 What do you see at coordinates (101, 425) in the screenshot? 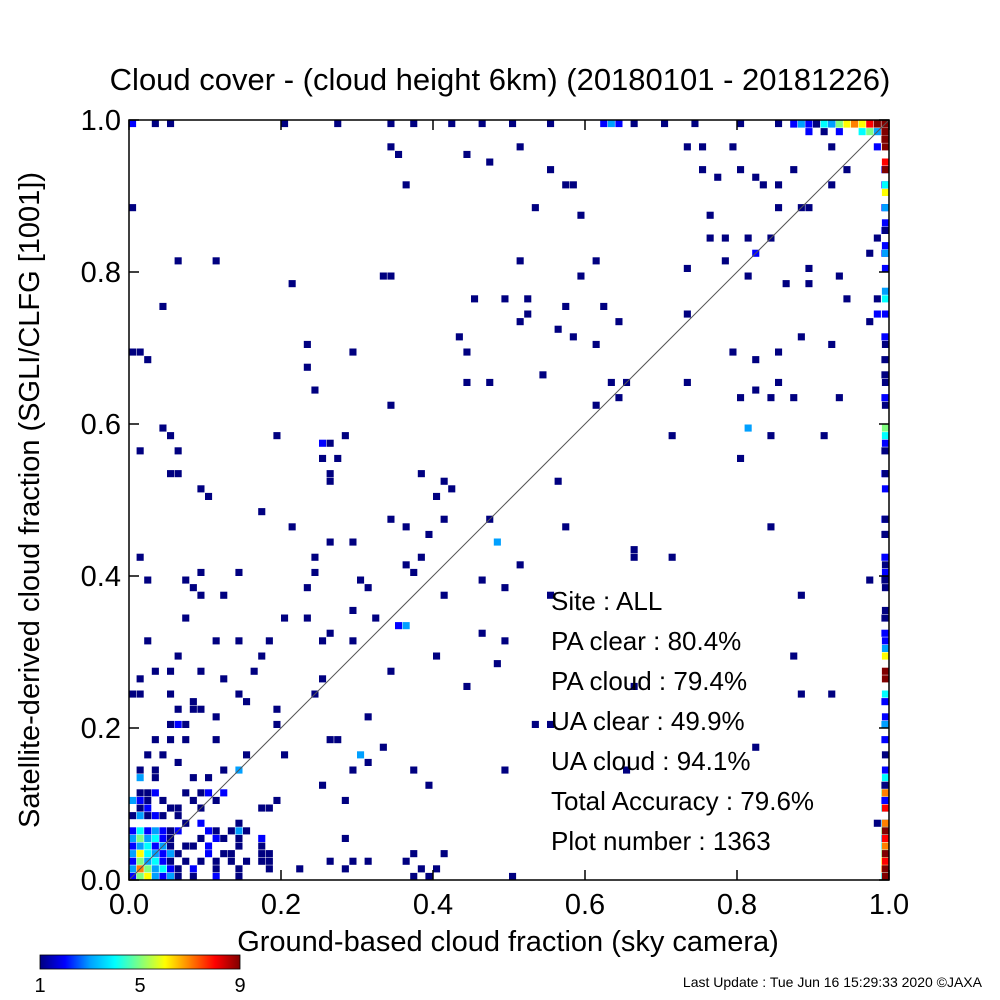
I see `y-tick-label: 0.6` at bounding box center [101, 425].